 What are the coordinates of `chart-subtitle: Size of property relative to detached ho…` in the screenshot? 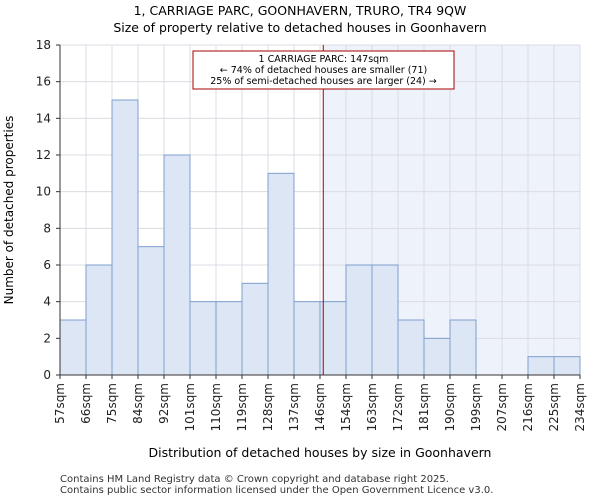 It's located at (300, 27).